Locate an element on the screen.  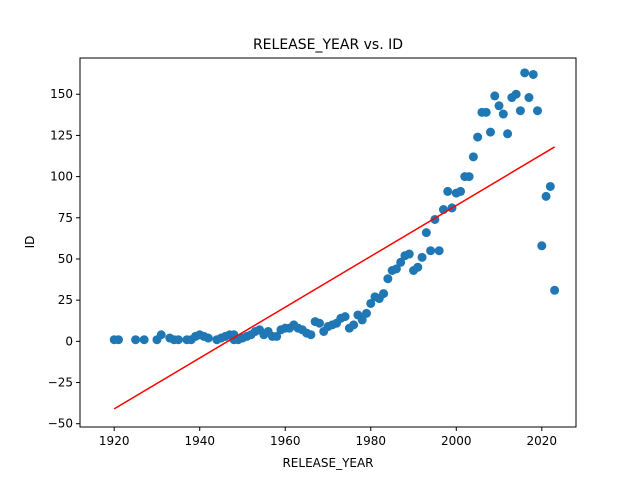
x-tick-label: 1940 is located at coordinates (199, 441).